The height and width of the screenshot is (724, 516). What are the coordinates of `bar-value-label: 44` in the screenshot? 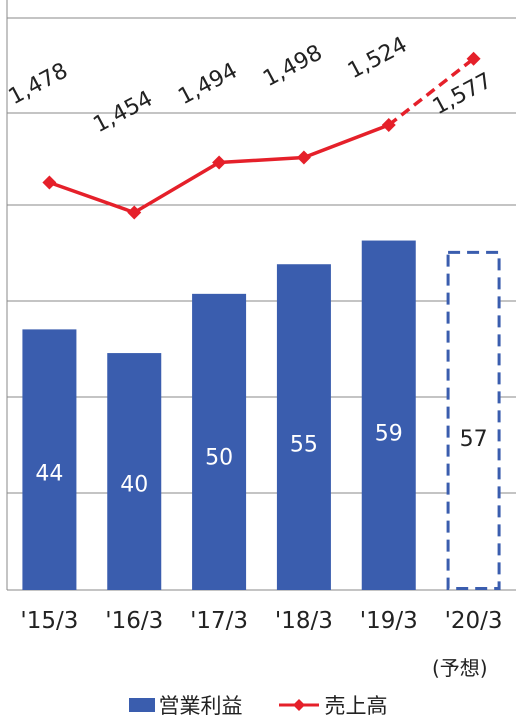 It's located at (49, 474).